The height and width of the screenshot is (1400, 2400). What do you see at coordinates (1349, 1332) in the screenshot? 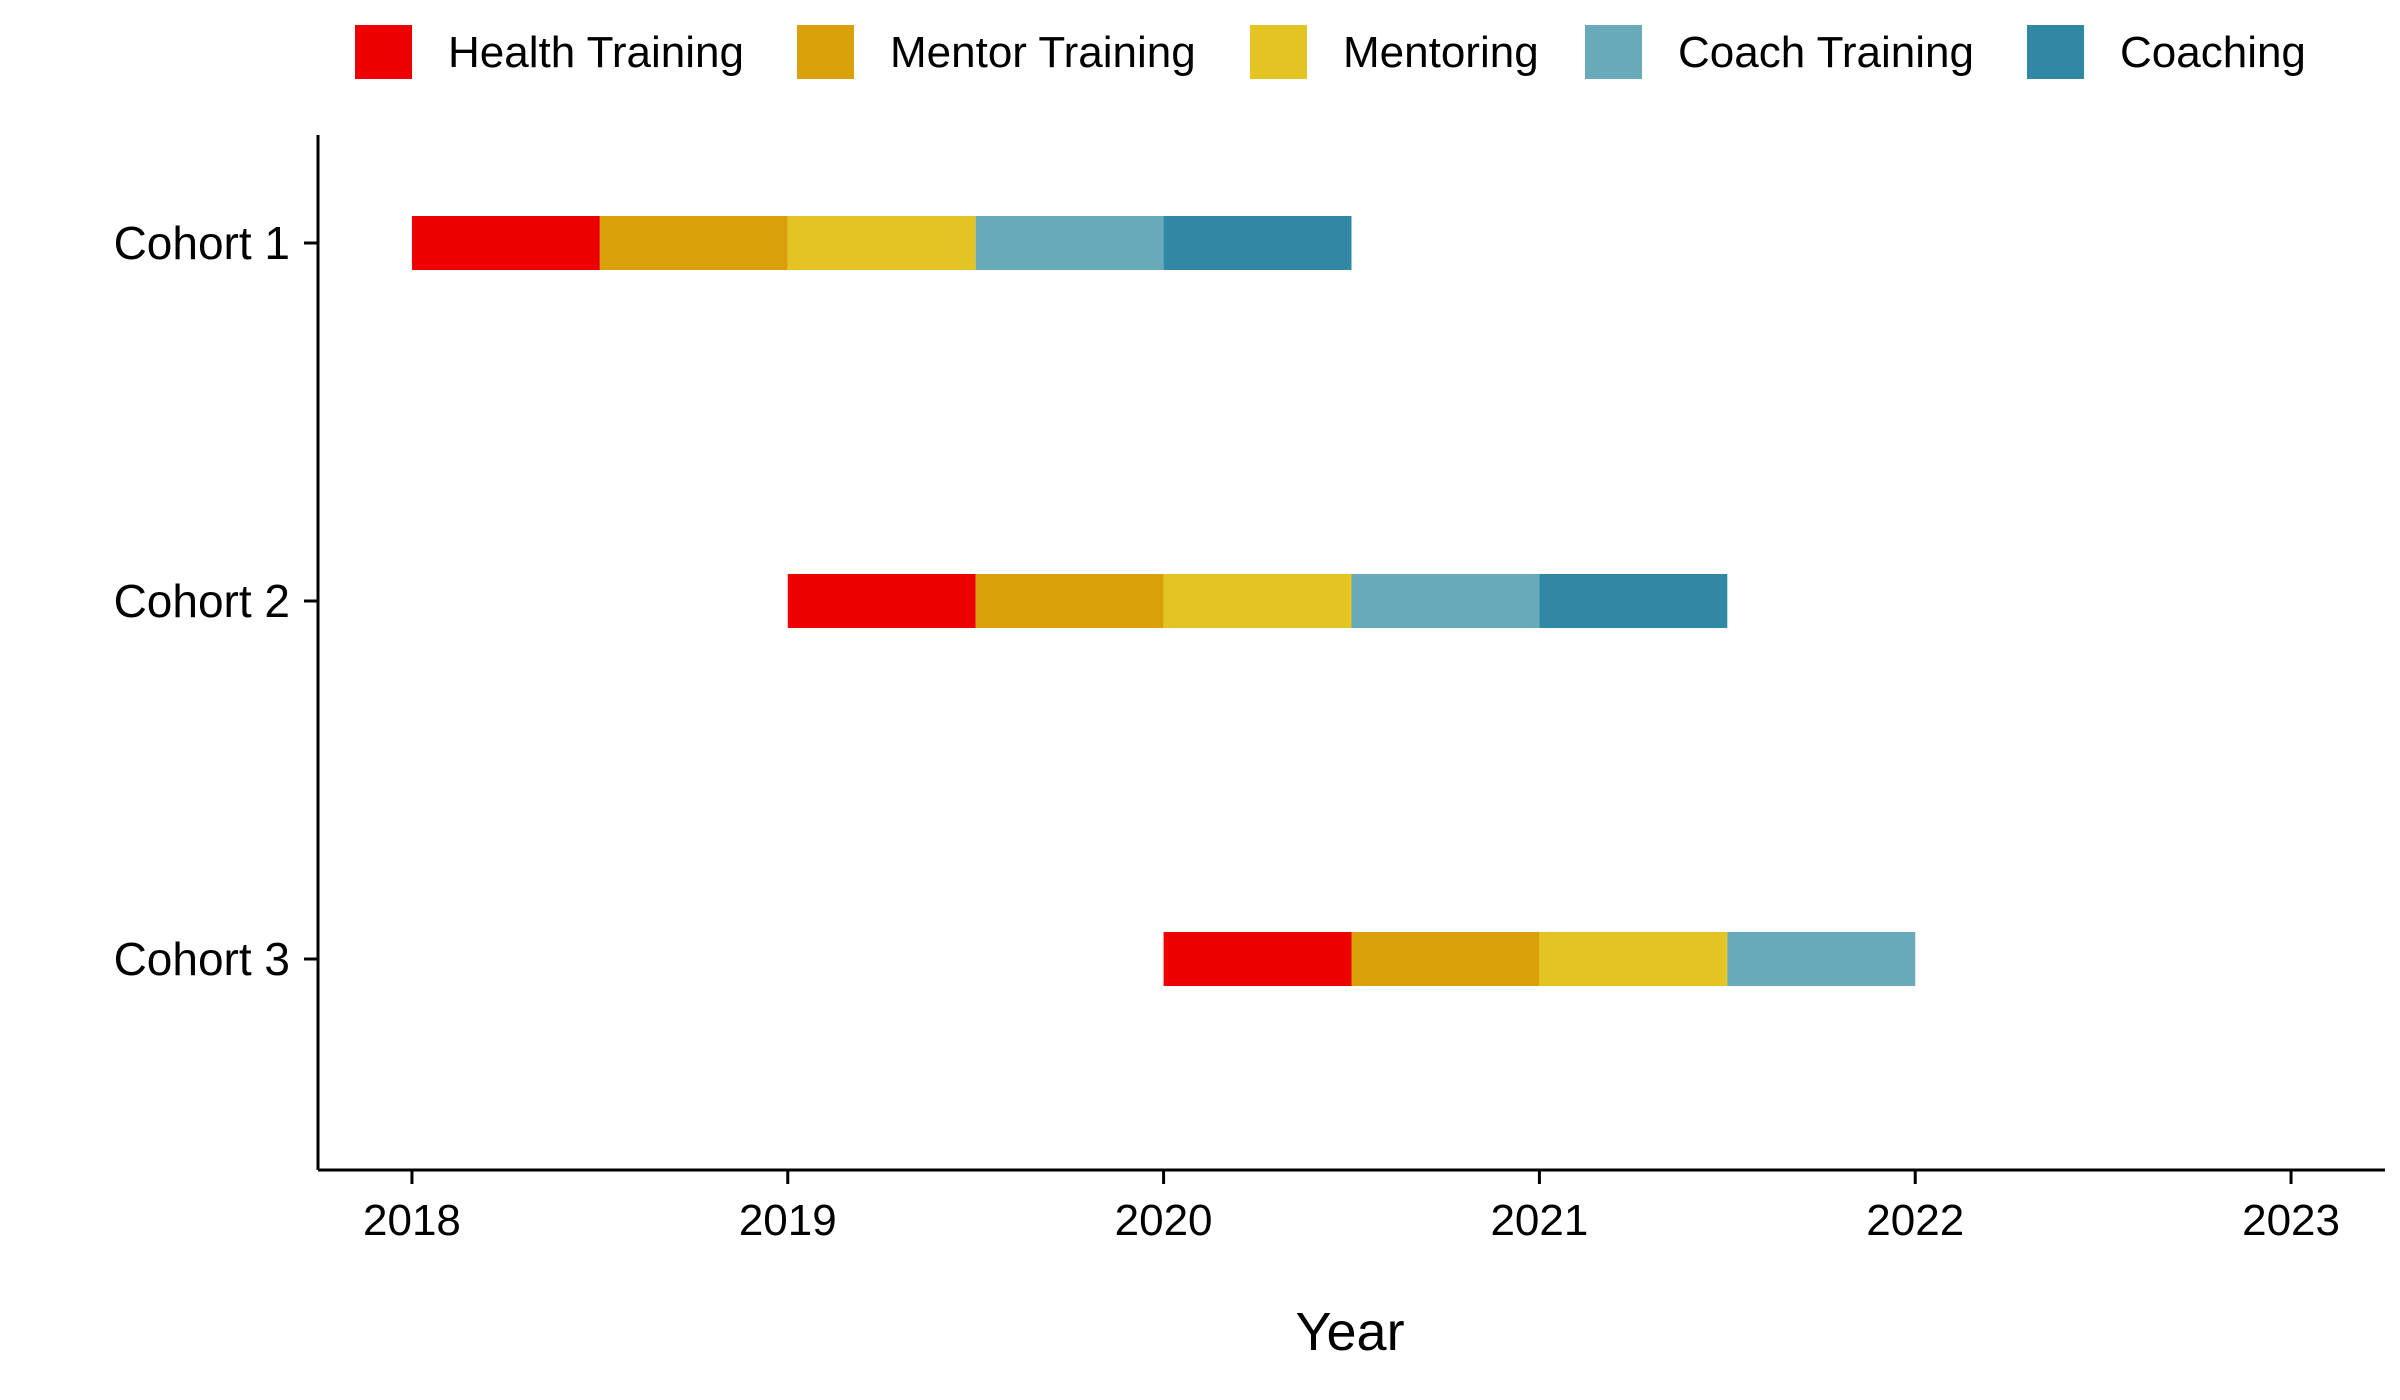
I see `x-axis-title: Year` at bounding box center [1349, 1332].